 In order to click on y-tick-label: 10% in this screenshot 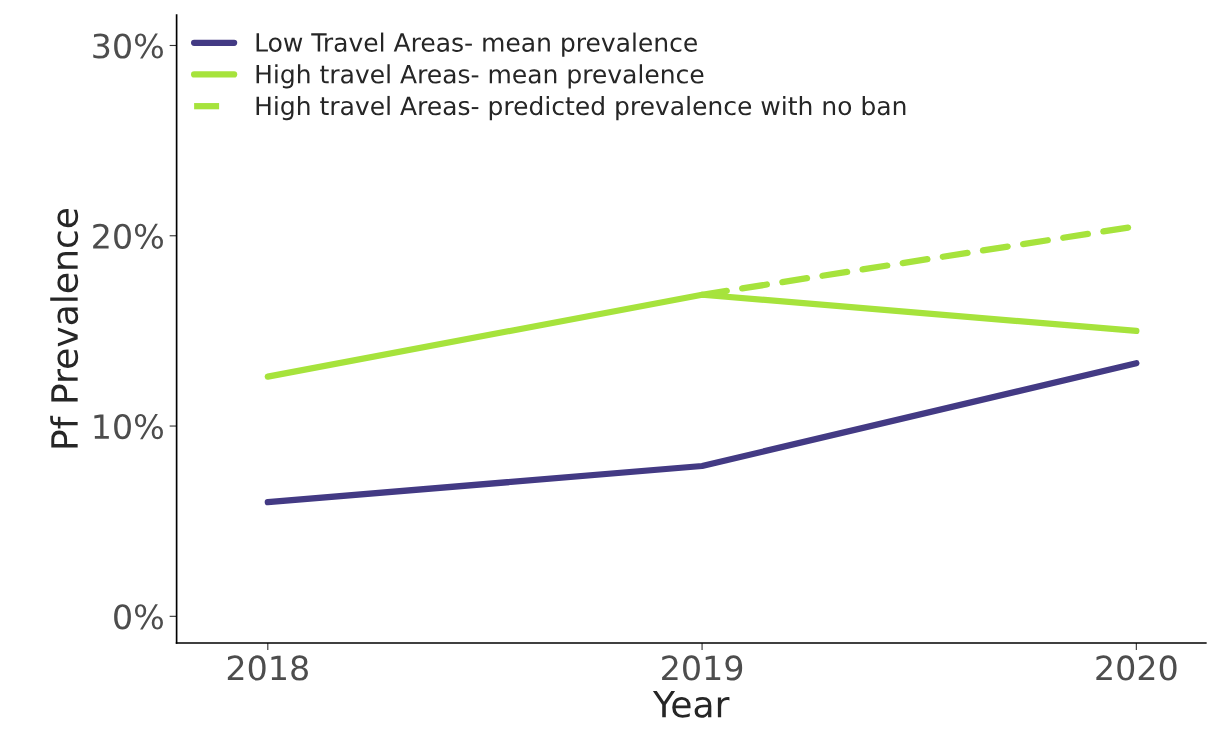, I will do `click(128, 426)`.